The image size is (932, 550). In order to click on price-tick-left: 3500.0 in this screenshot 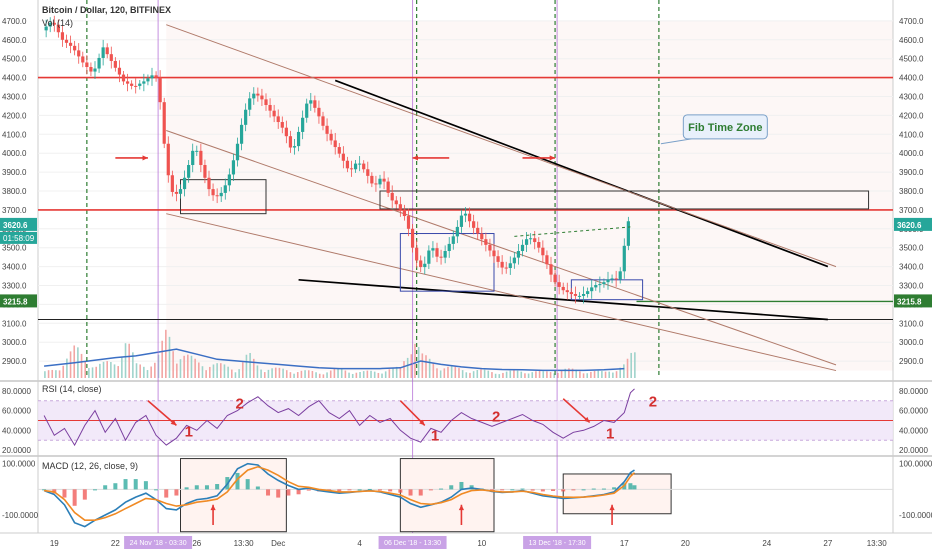, I will do `click(14, 248)`.